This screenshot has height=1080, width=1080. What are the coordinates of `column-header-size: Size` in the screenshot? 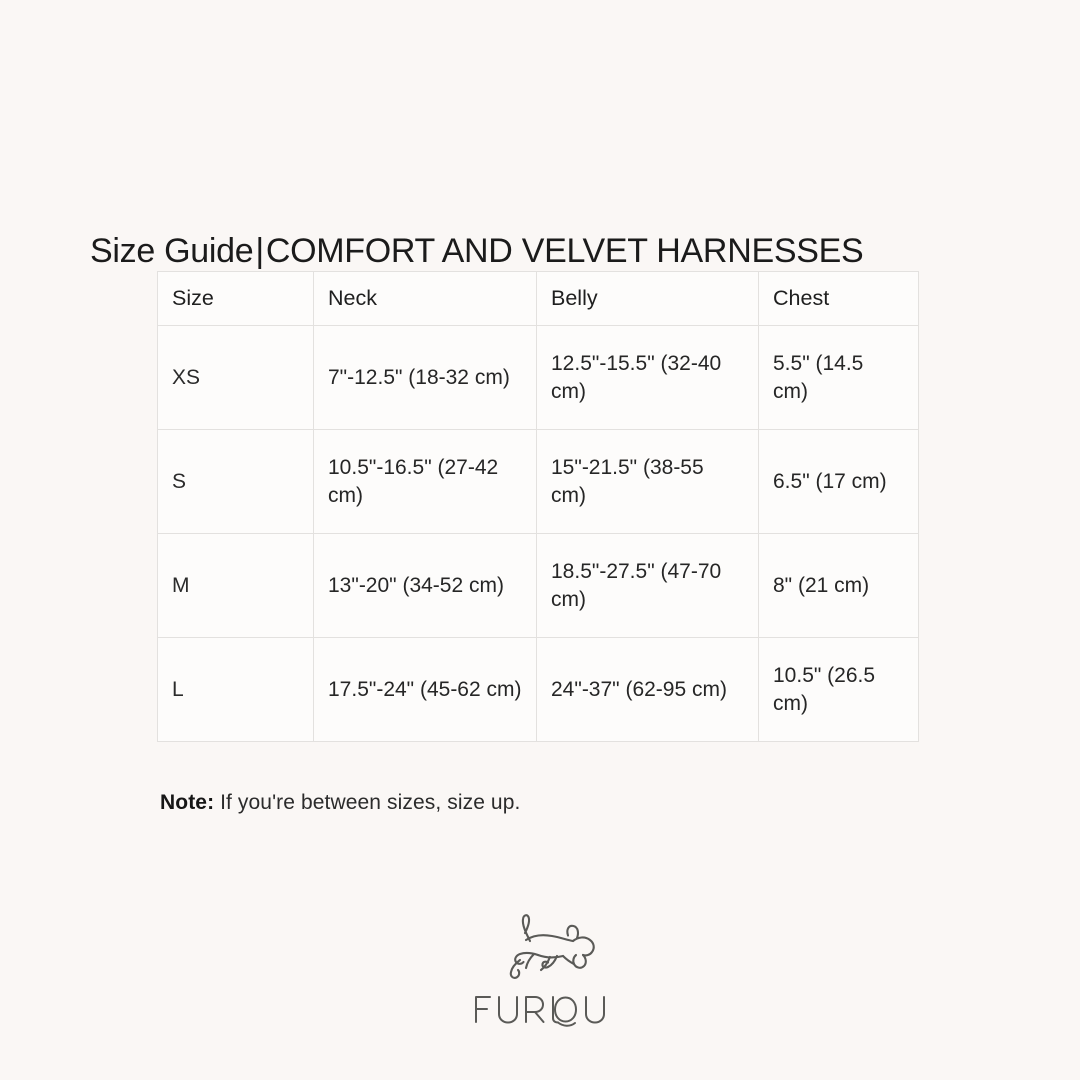 It's located at (235, 298).